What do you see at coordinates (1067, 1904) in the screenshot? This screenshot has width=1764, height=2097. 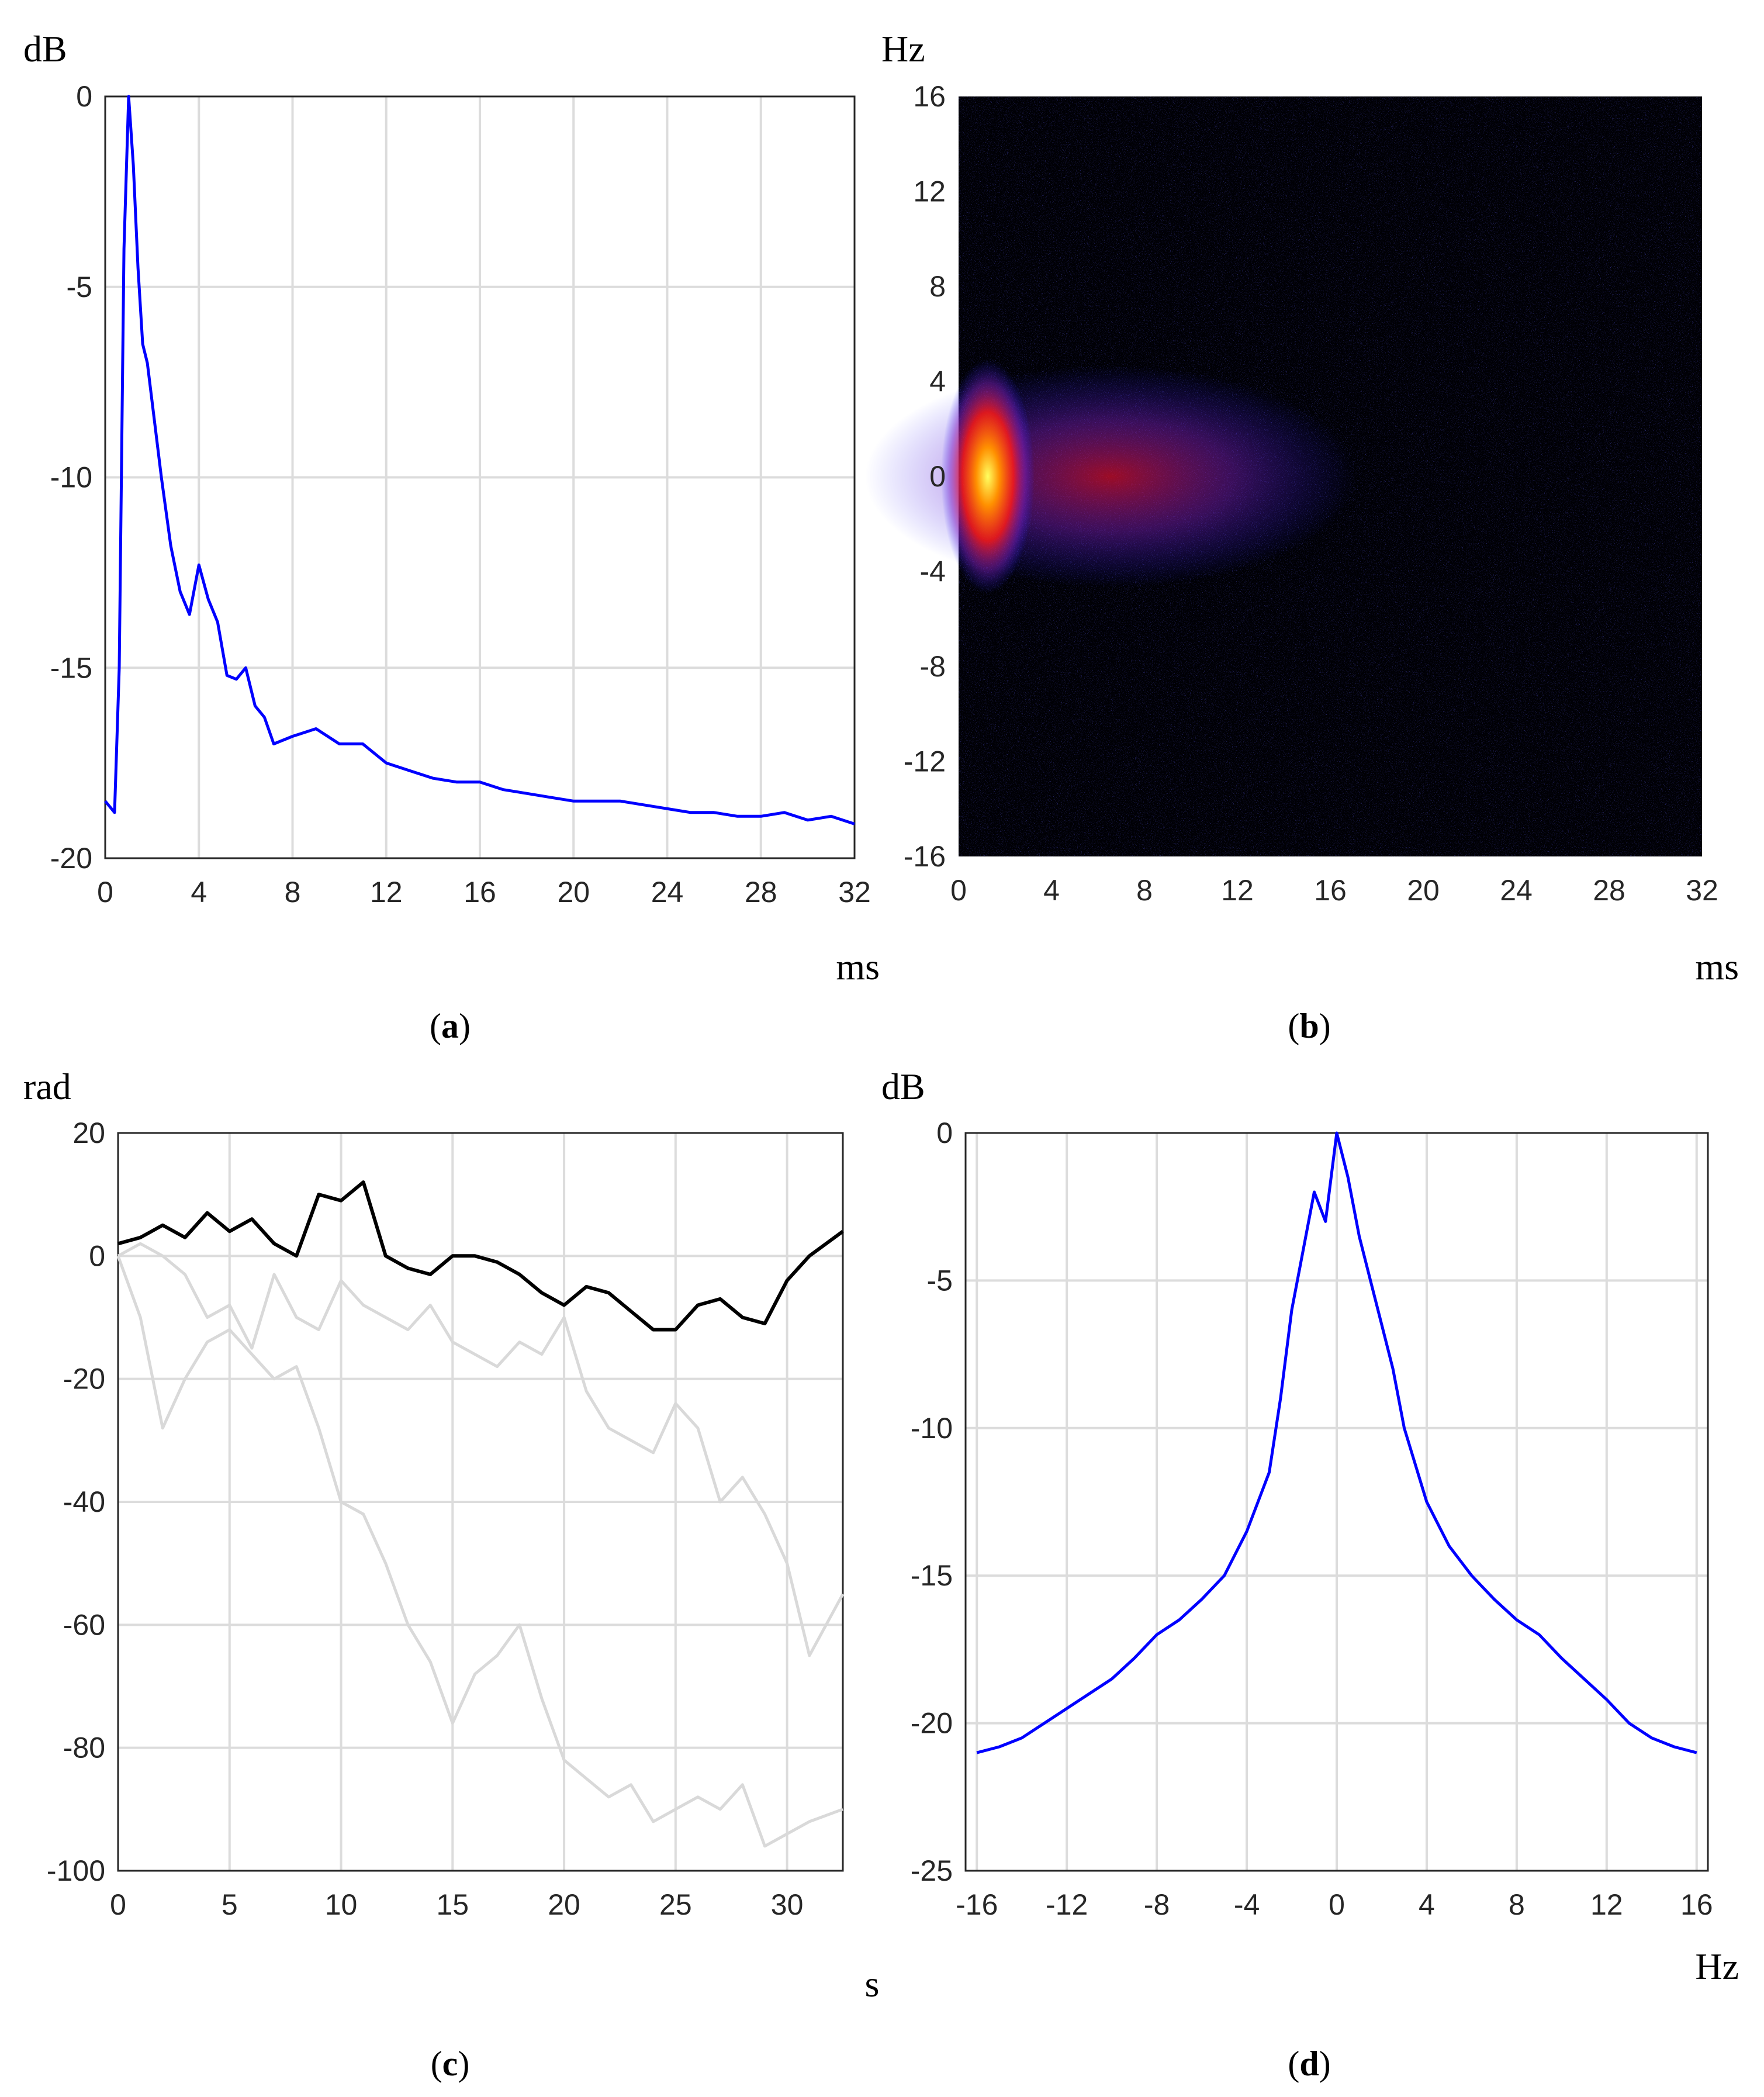 I see `x-tick-label: -12` at bounding box center [1067, 1904].